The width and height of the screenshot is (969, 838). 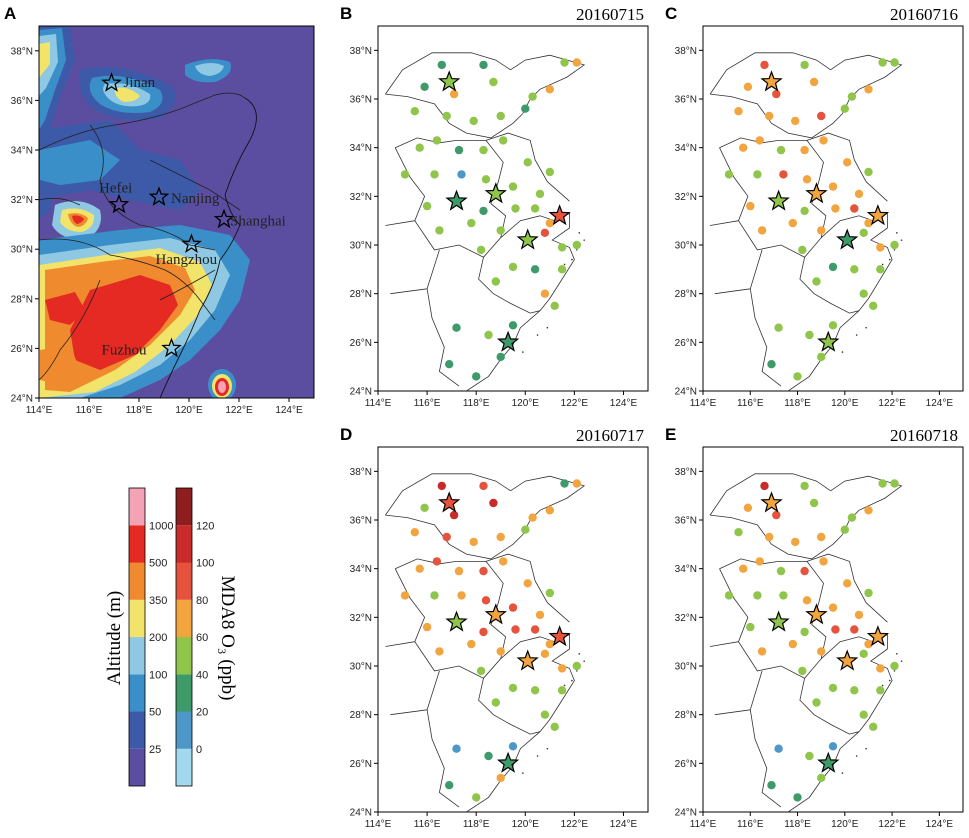 What do you see at coordinates (194, 637) in the screenshot?
I see `o3-colorbar: 0 20 40 60 80 100 120` at bounding box center [194, 637].